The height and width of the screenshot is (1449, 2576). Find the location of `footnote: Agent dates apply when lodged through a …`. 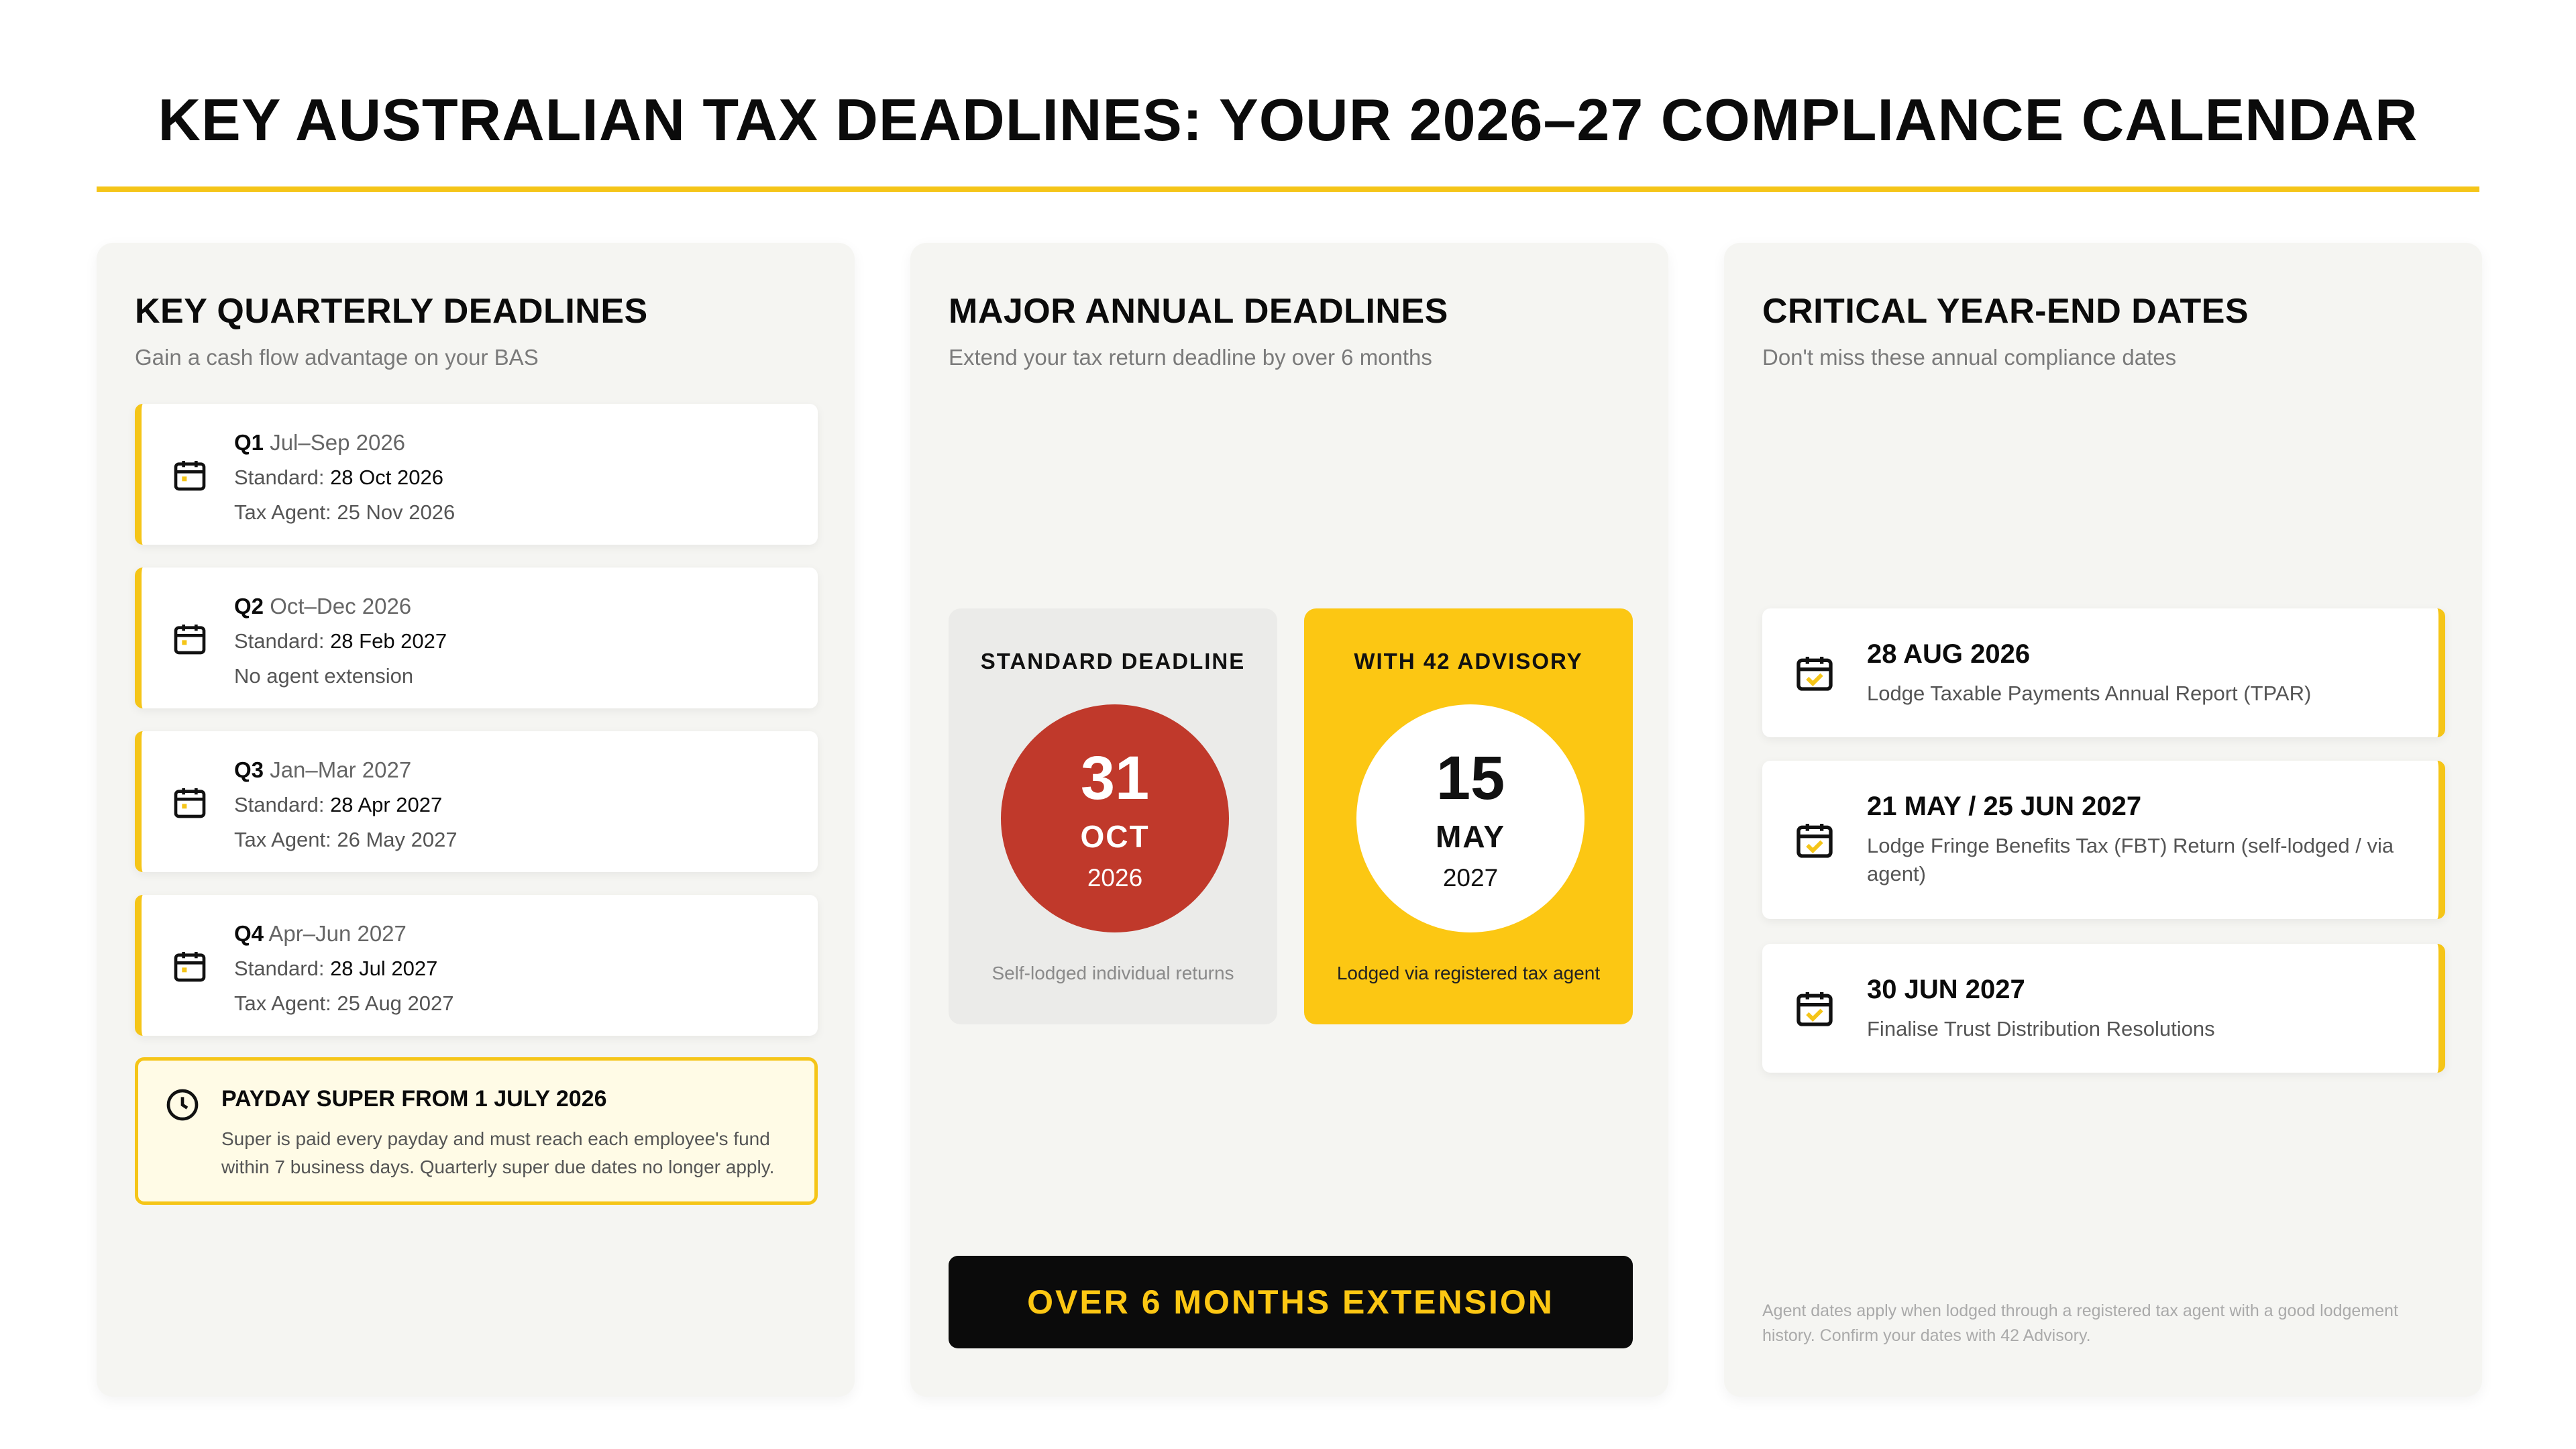

footnote: Agent dates apply when lodged through a … is located at coordinates (2080, 1323).